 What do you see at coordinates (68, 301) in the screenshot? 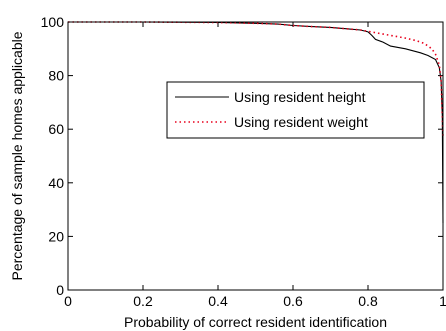
I see `x-tick-label: 0` at bounding box center [68, 301].